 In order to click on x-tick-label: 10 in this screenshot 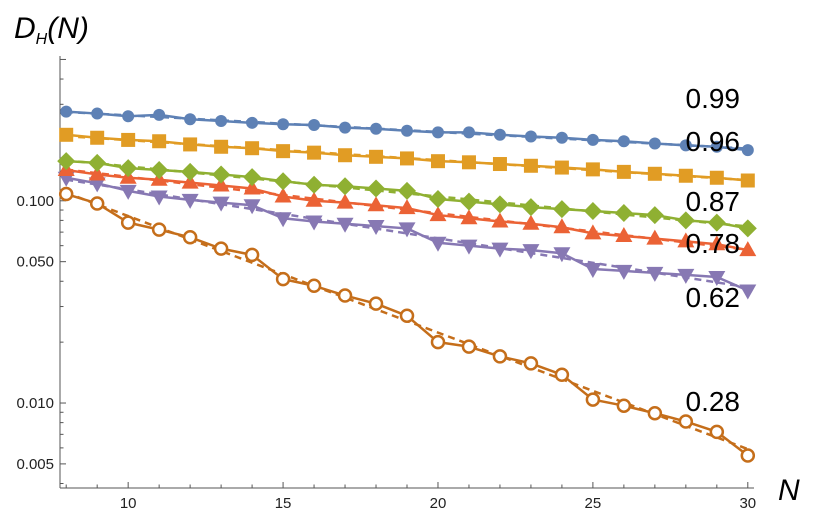, I will do `click(128, 503)`.